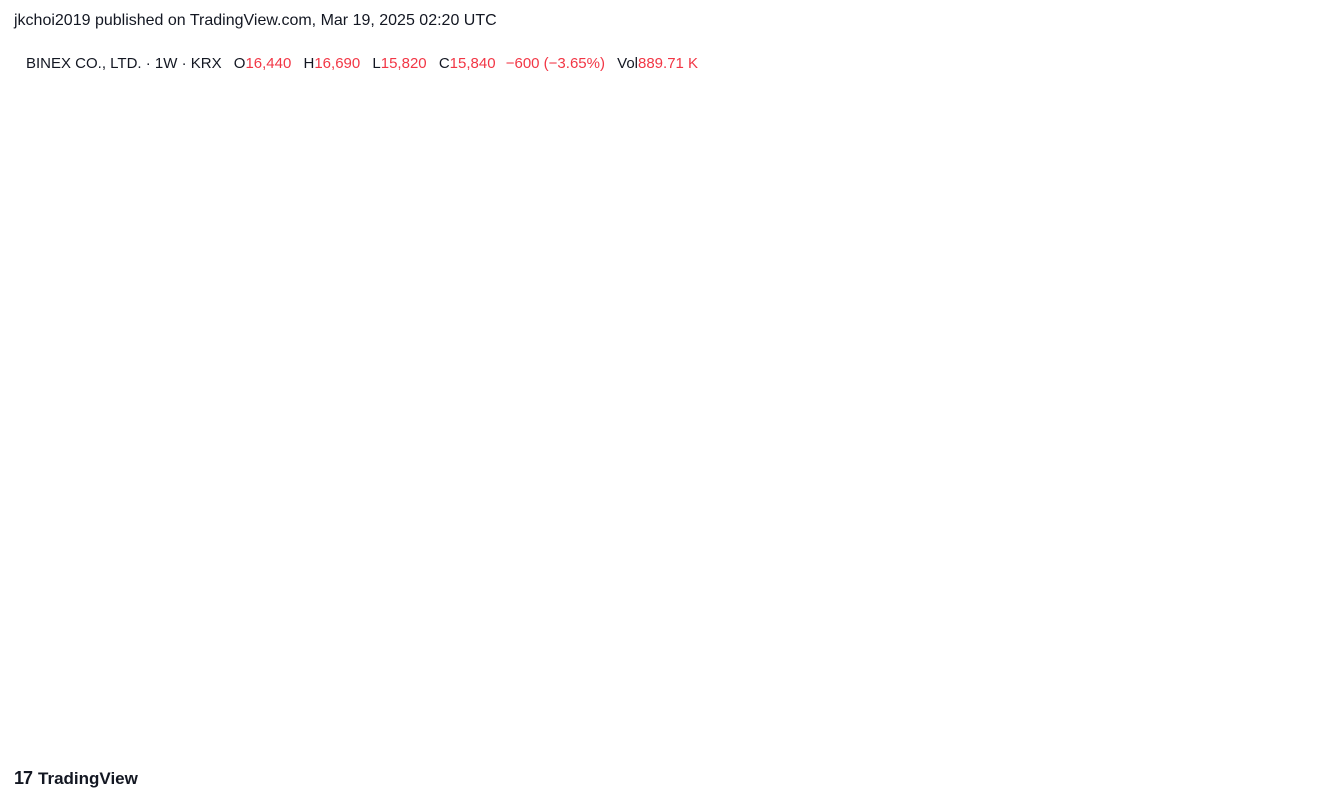 The image size is (1341, 806). What do you see at coordinates (124, 63) in the screenshot?
I see `symbol-name: BINEX CO., LTD. · 1W · KRX` at bounding box center [124, 63].